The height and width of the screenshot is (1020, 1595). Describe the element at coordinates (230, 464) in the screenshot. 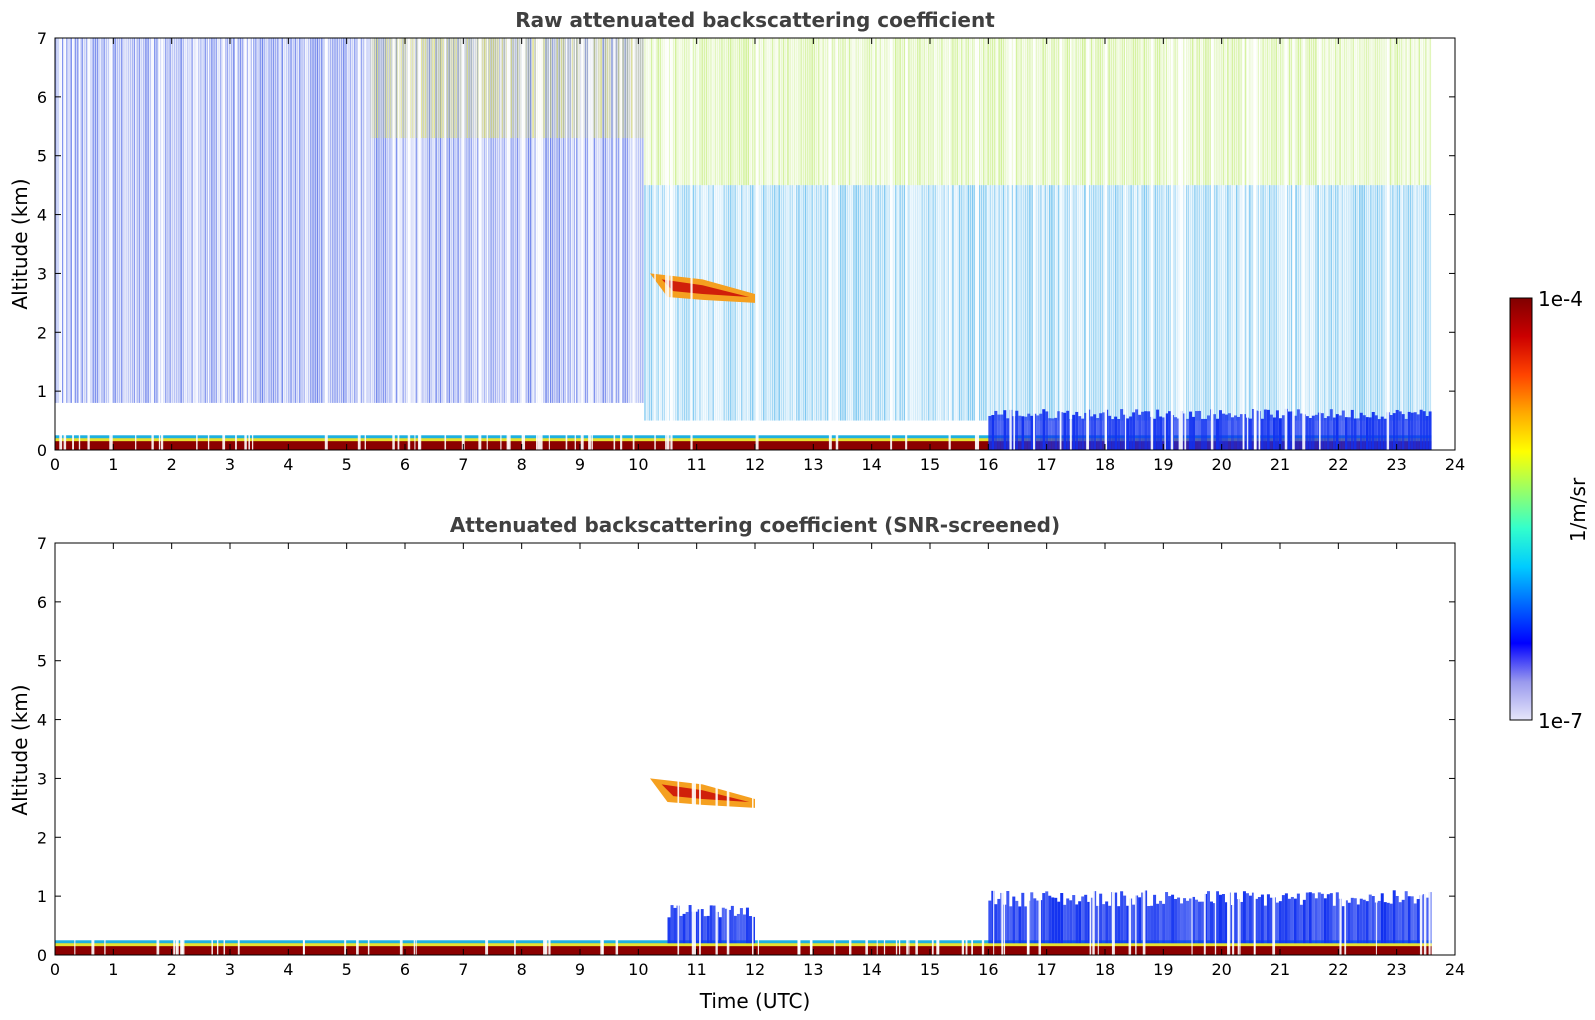

I see `x-tick-label: 3` at that location.